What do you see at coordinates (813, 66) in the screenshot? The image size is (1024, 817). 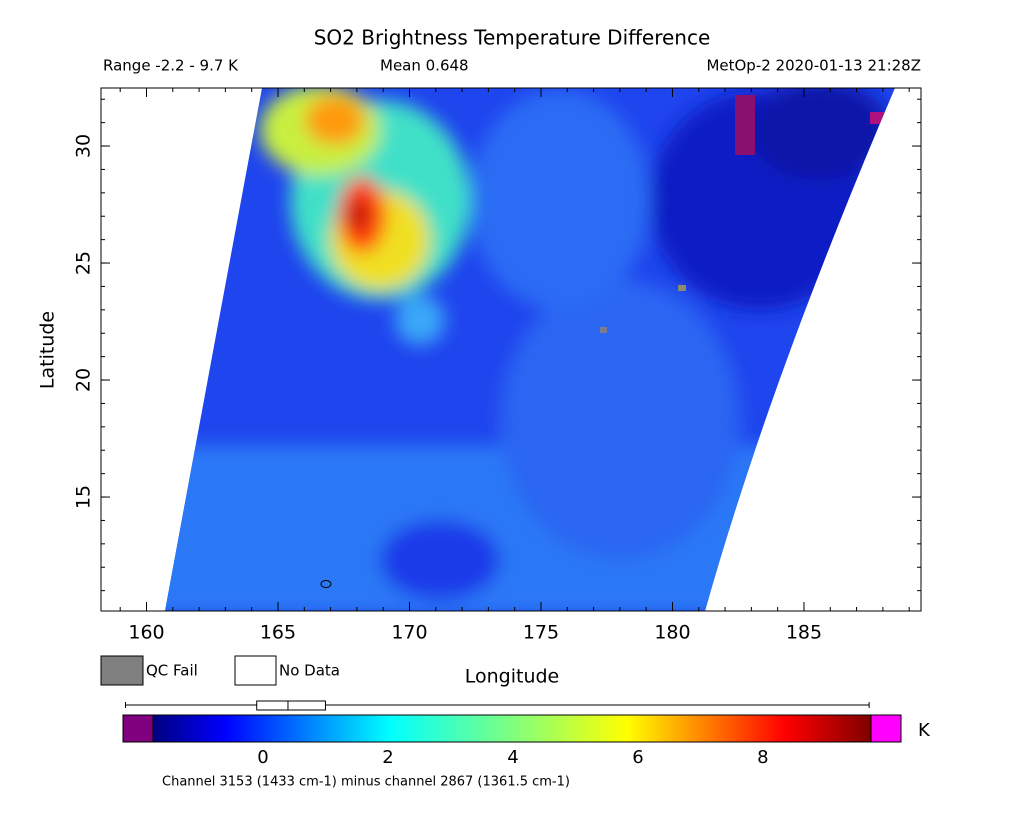 I see `subtitle-source: MetOp-2 2020-01-13 21:28Z` at bounding box center [813, 66].